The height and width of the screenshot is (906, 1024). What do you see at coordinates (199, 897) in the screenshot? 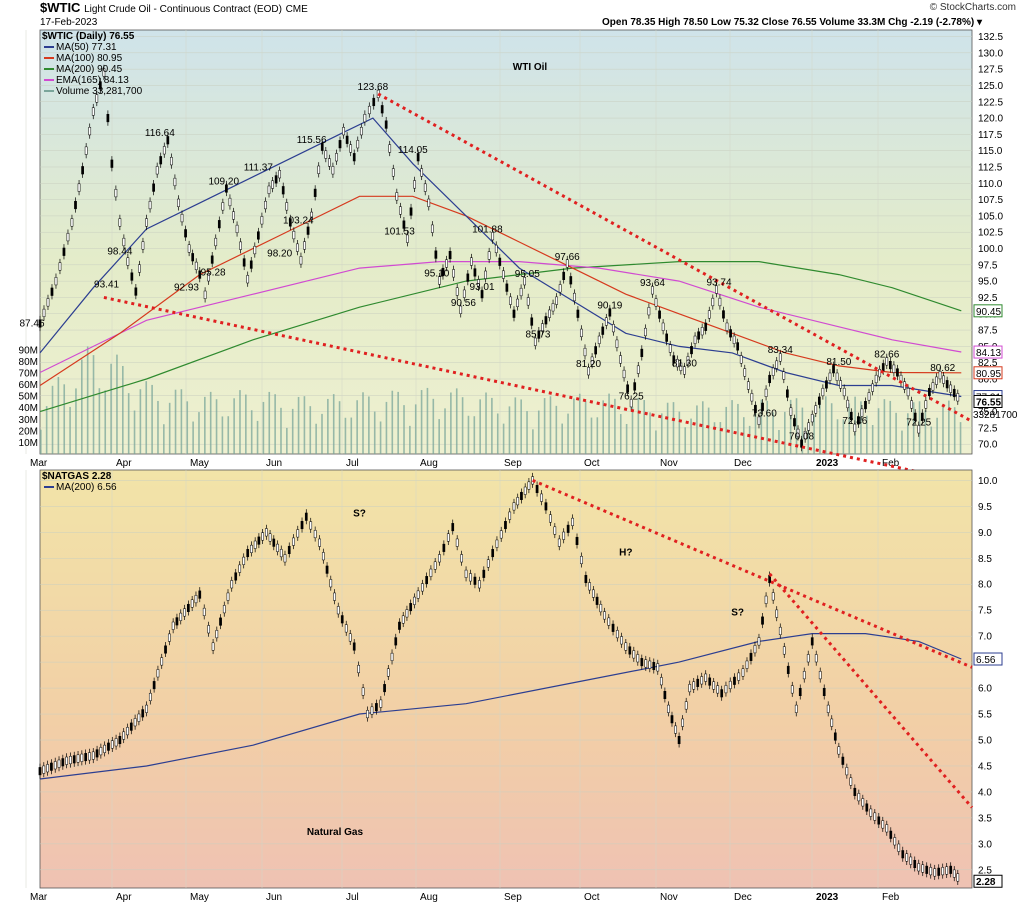
I see `x-tick-label: May` at bounding box center [199, 897].